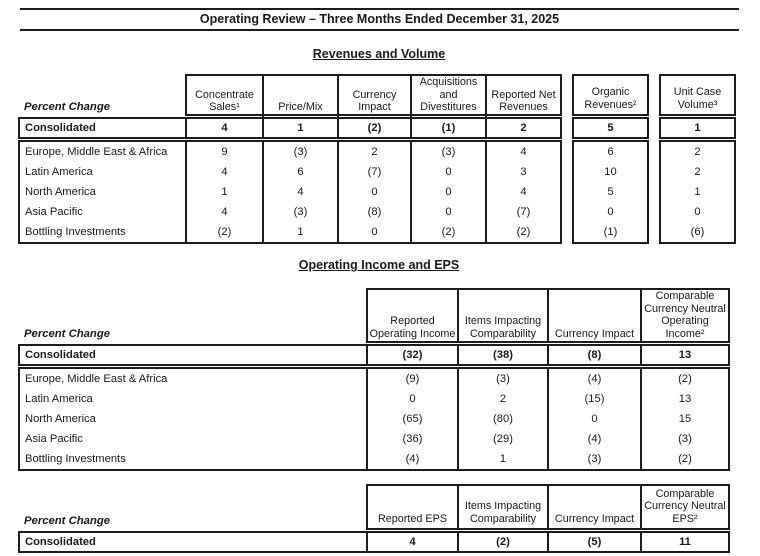  What do you see at coordinates (522, 96) in the screenshot?
I see `column-header: Reported Net Revenues` at bounding box center [522, 96].